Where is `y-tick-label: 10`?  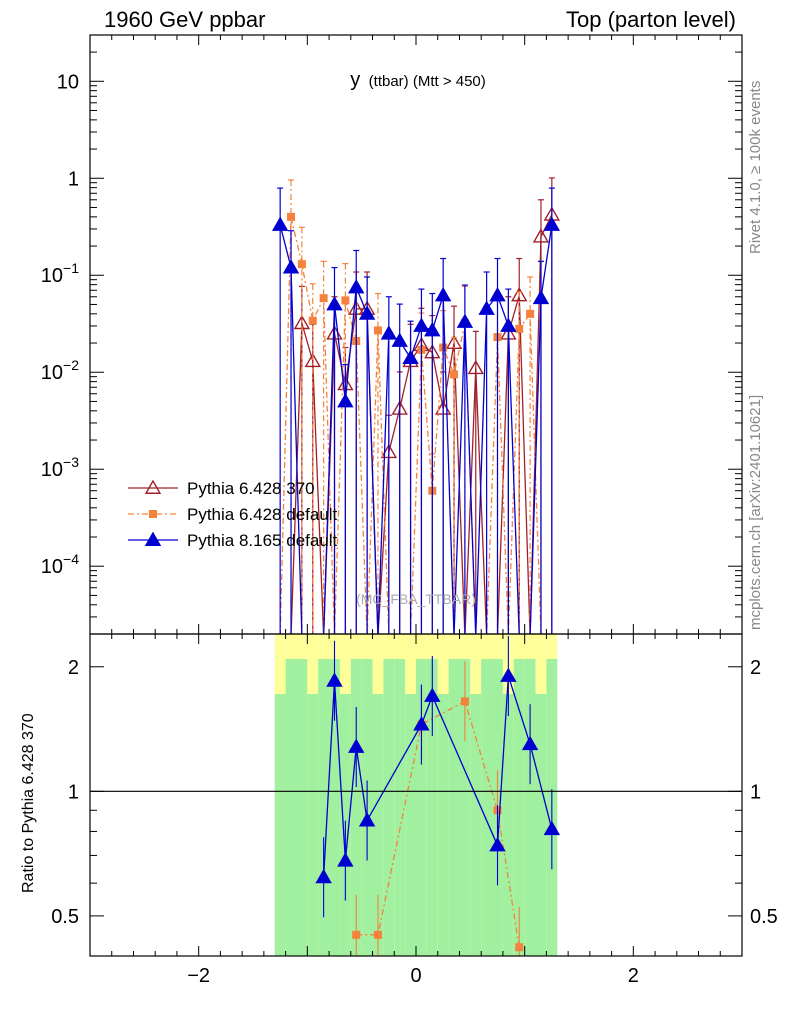
y-tick-label: 10 is located at coordinates (68, 82).